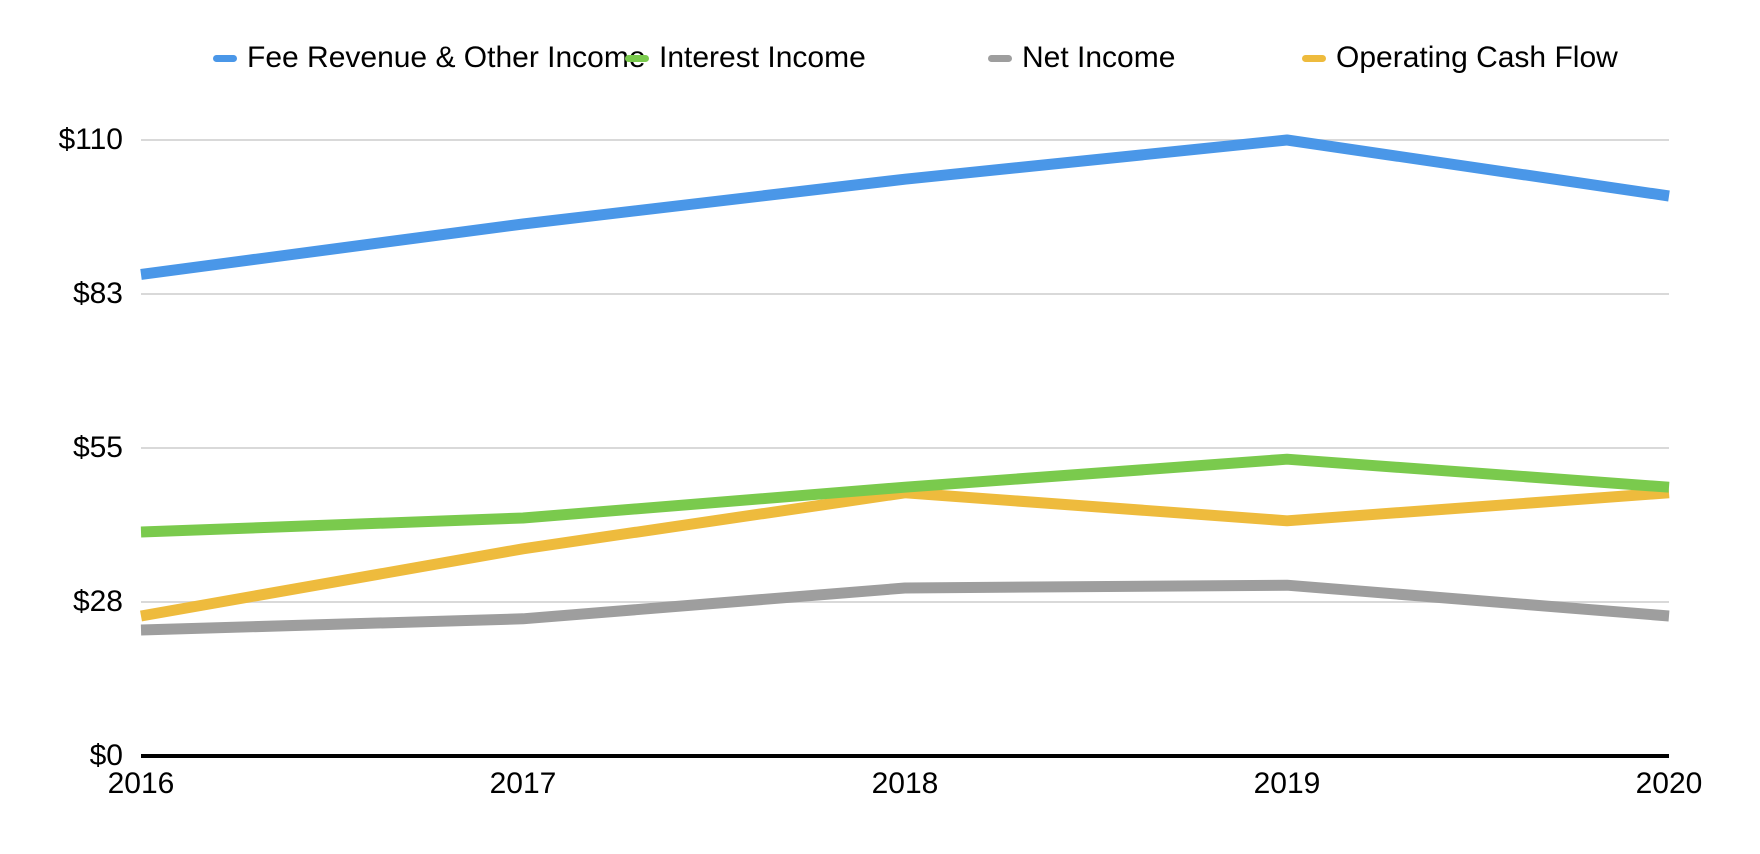  Describe the element at coordinates (97, 293) in the screenshot. I see `y-tick-label-83: $83` at that location.